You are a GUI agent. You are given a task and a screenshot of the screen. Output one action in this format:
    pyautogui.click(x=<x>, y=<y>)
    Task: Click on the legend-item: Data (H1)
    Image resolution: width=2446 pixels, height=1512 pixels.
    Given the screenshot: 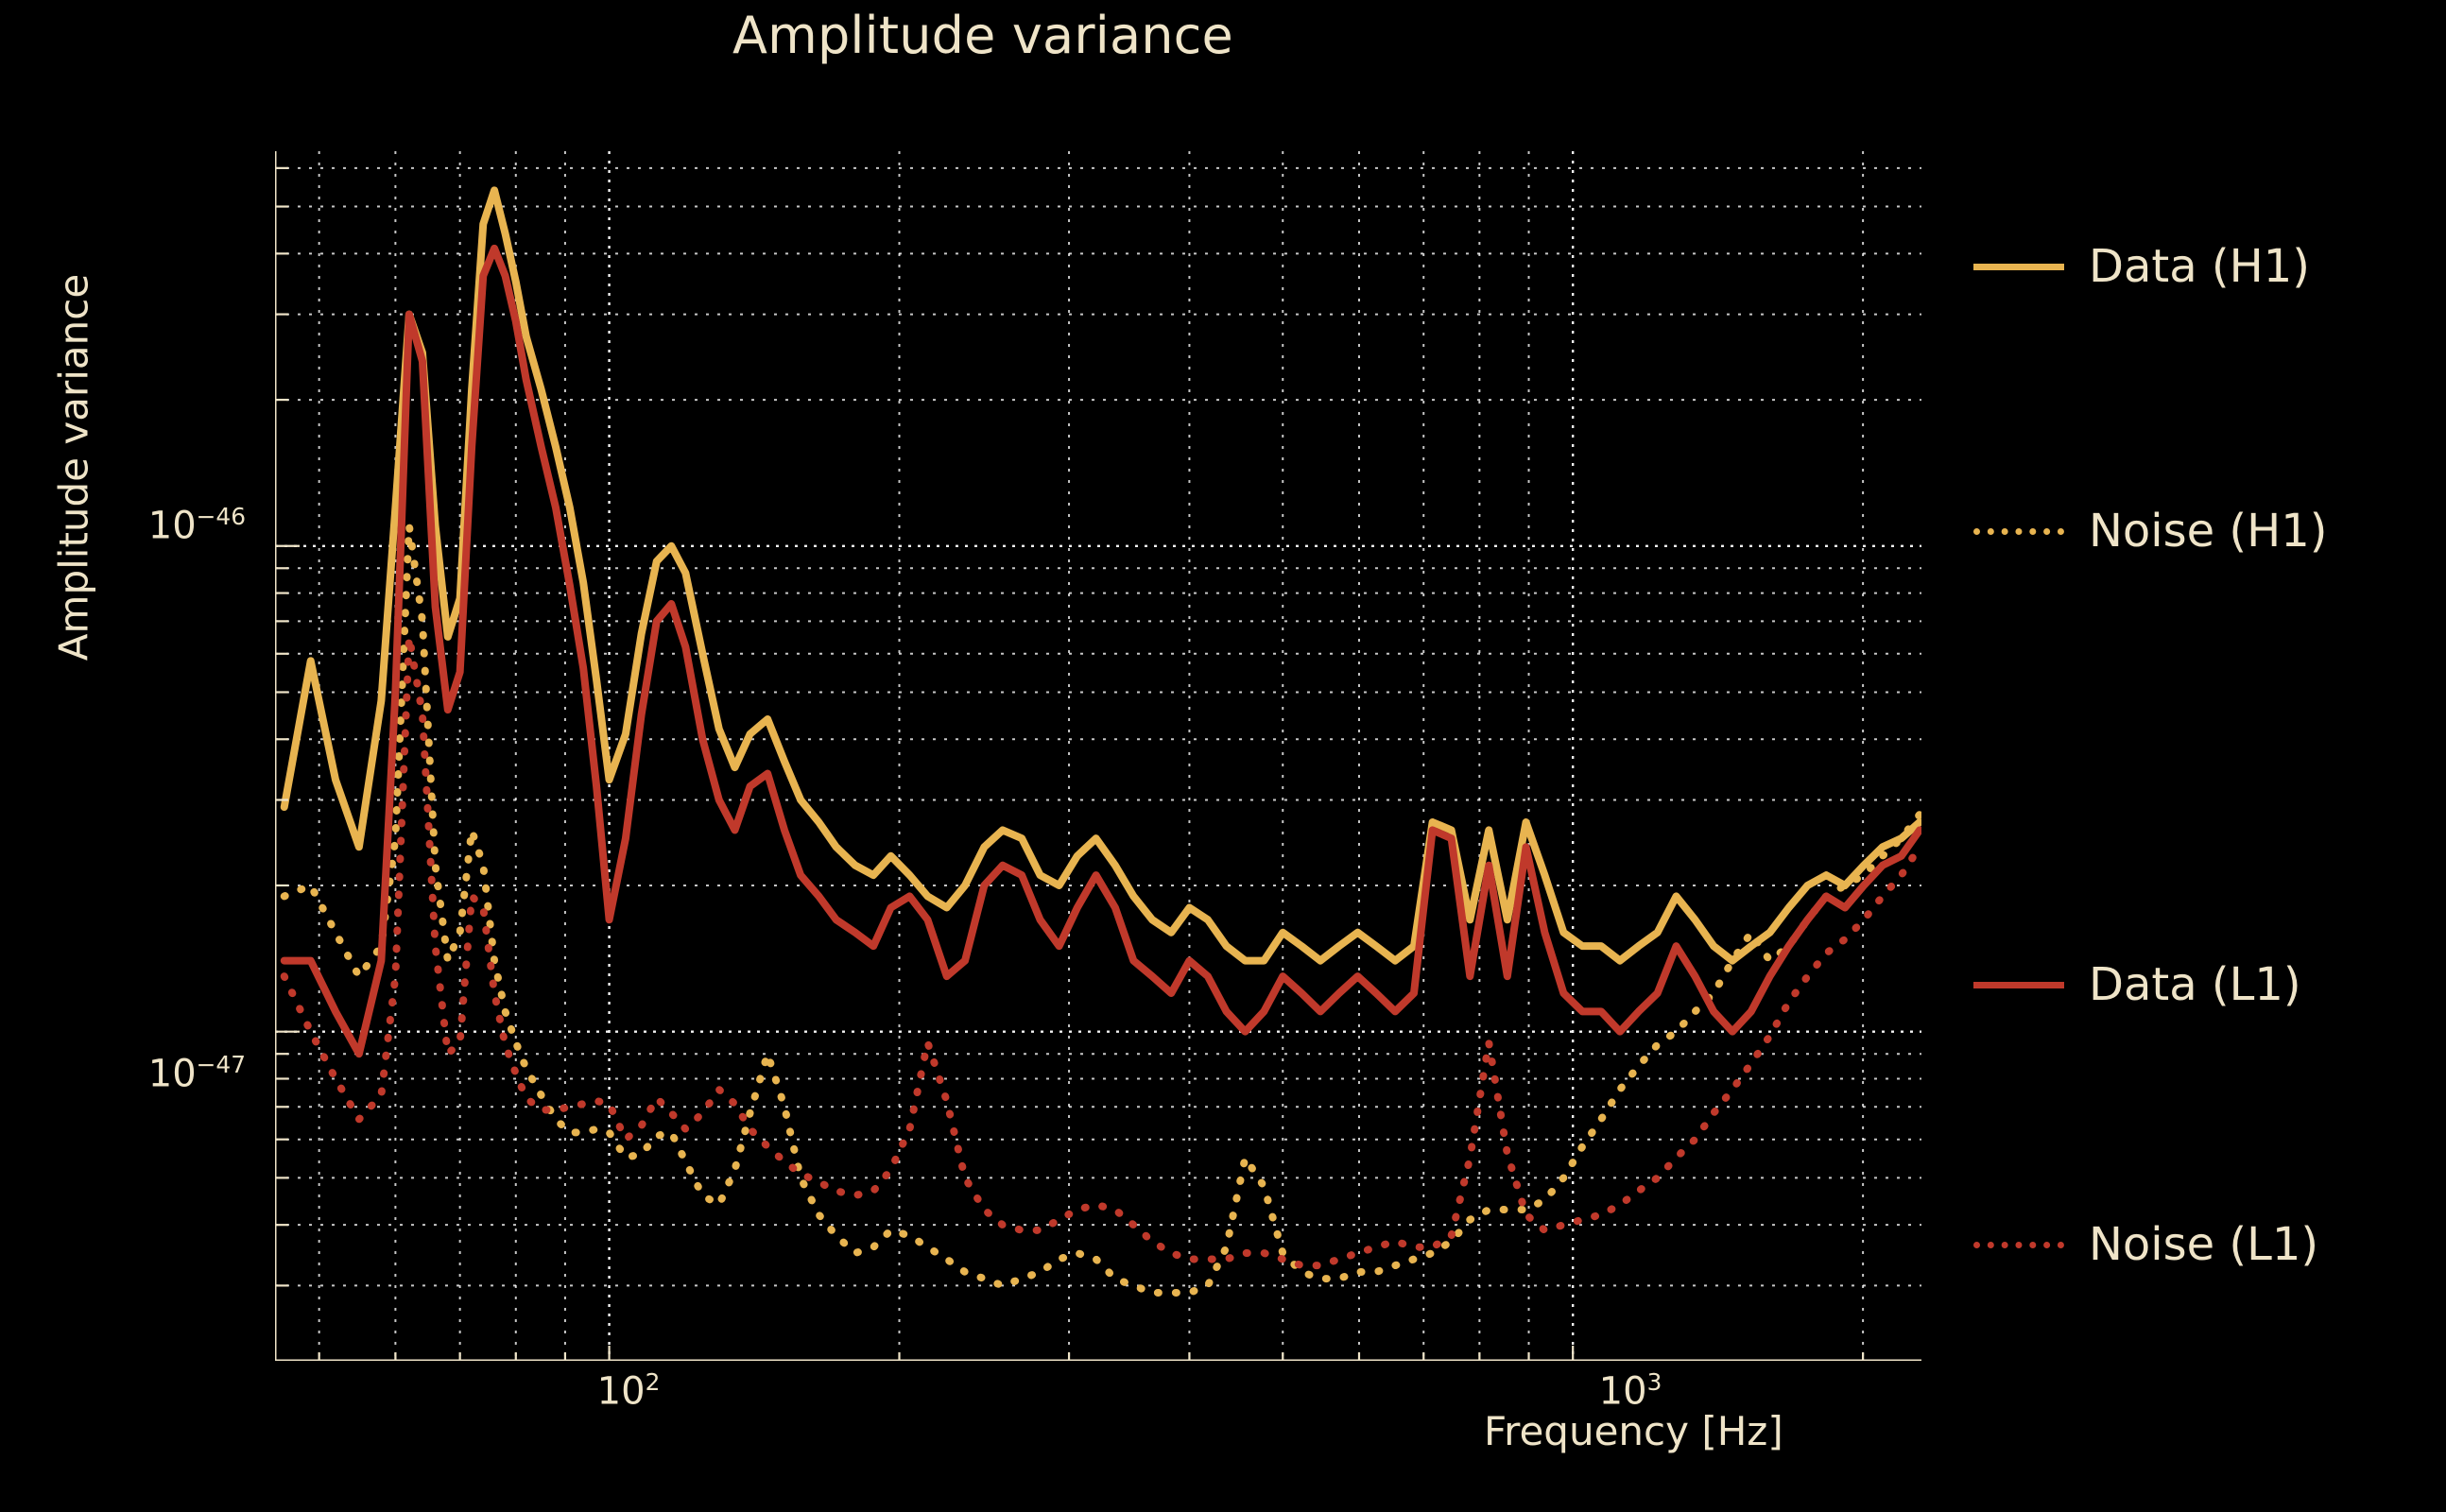 What is the action you would take?
    pyautogui.click(x=2141, y=266)
    